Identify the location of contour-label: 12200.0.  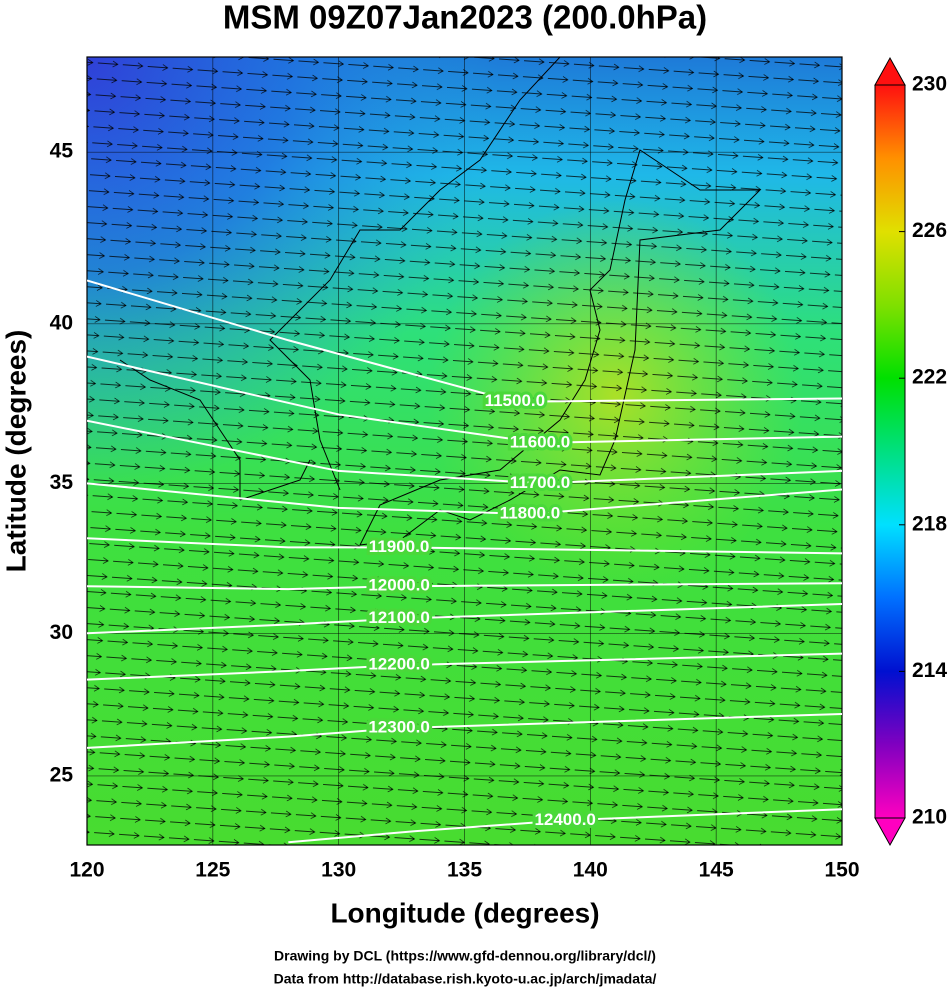
(398, 664).